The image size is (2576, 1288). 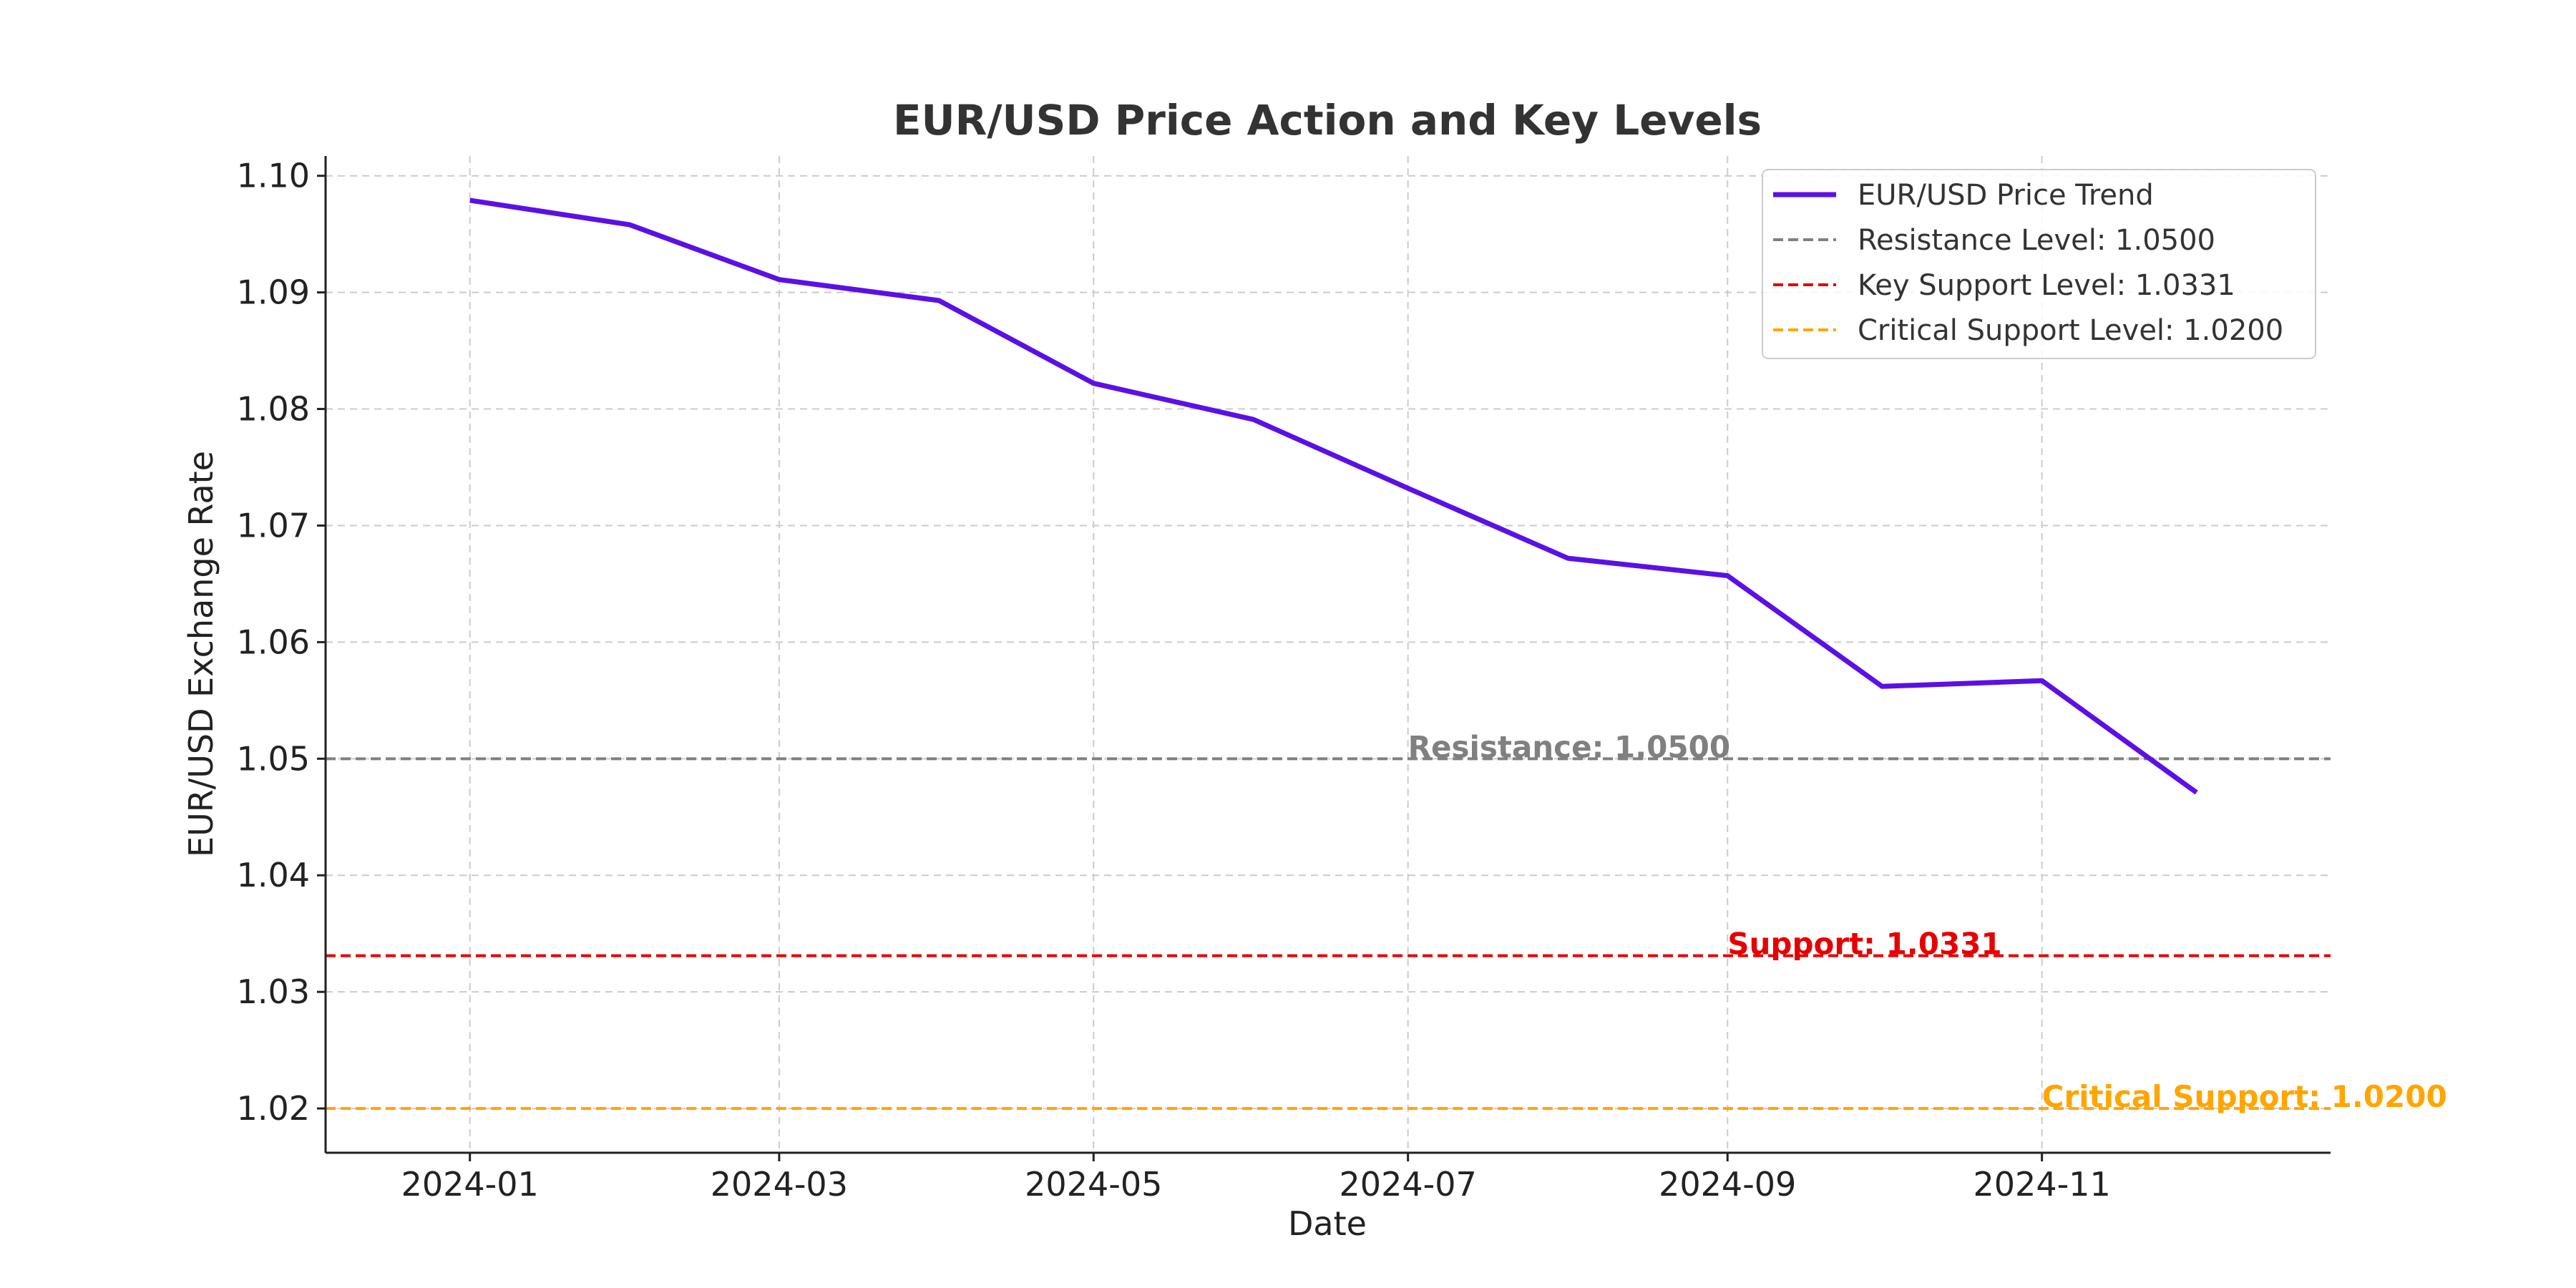 I want to click on legend-box, so click(x=2039, y=264).